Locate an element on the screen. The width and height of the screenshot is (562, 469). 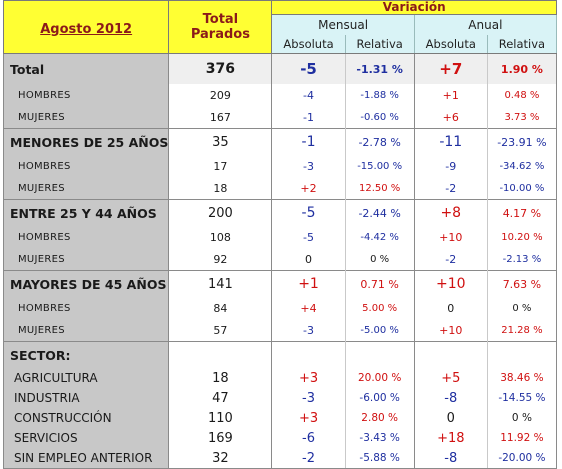
mensual-relativa-header: Relativa is located at coordinates (379, 45).